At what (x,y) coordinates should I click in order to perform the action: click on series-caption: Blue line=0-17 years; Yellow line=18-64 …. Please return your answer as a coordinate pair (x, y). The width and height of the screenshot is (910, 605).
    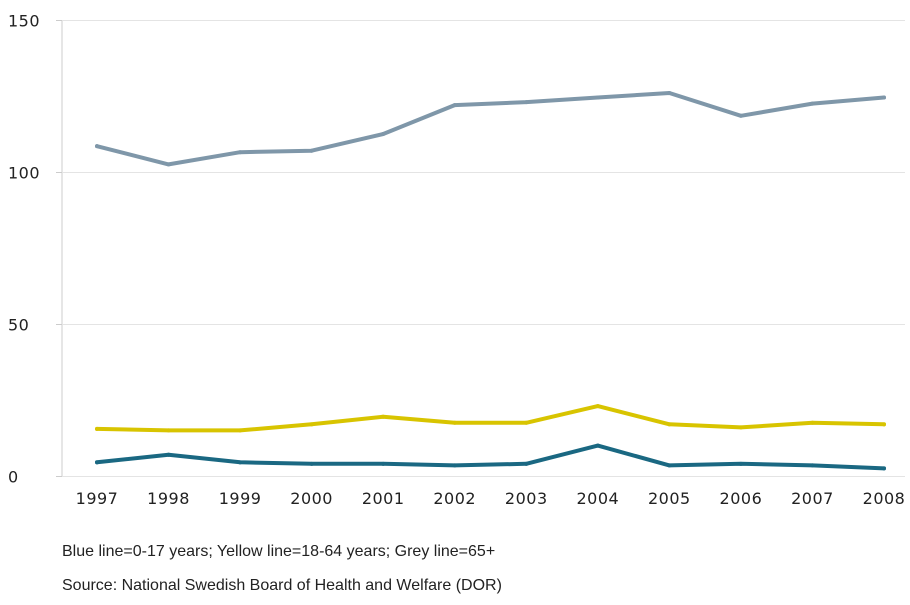
    Looking at the image, I should click on (279, 551).